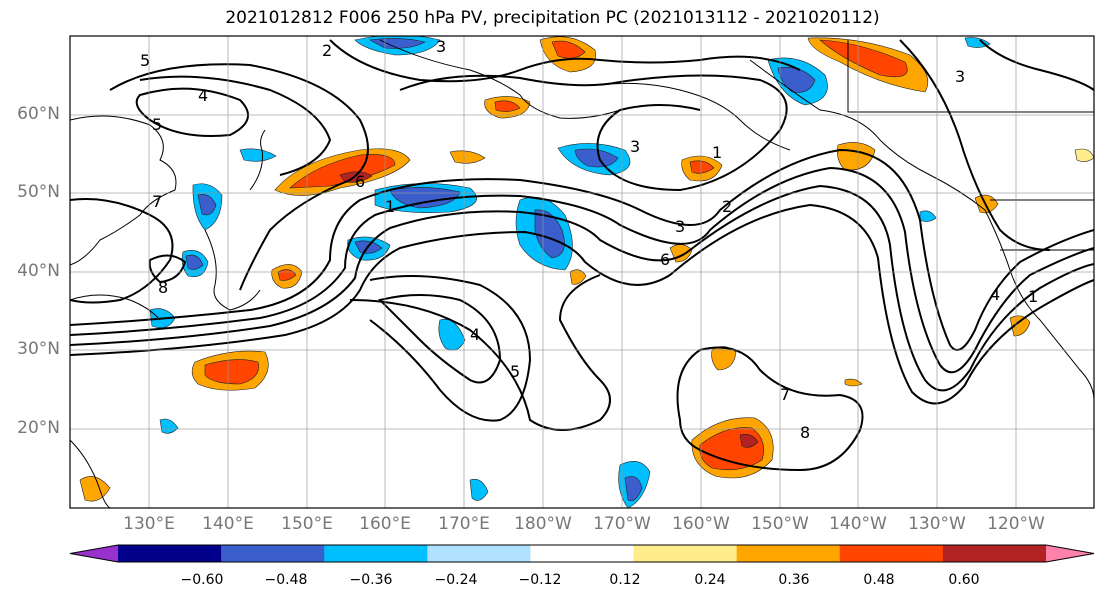 The image size is (1105, 601). What do you see at coordinates (543, 524) in the screenshot?
I see `lon-label: 180°W` at bounding box center [543, 524].